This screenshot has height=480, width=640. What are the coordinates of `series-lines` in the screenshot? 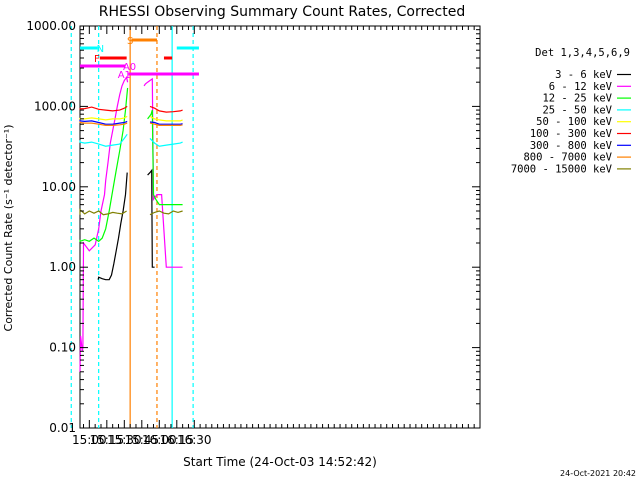 It's located at (131, 223).